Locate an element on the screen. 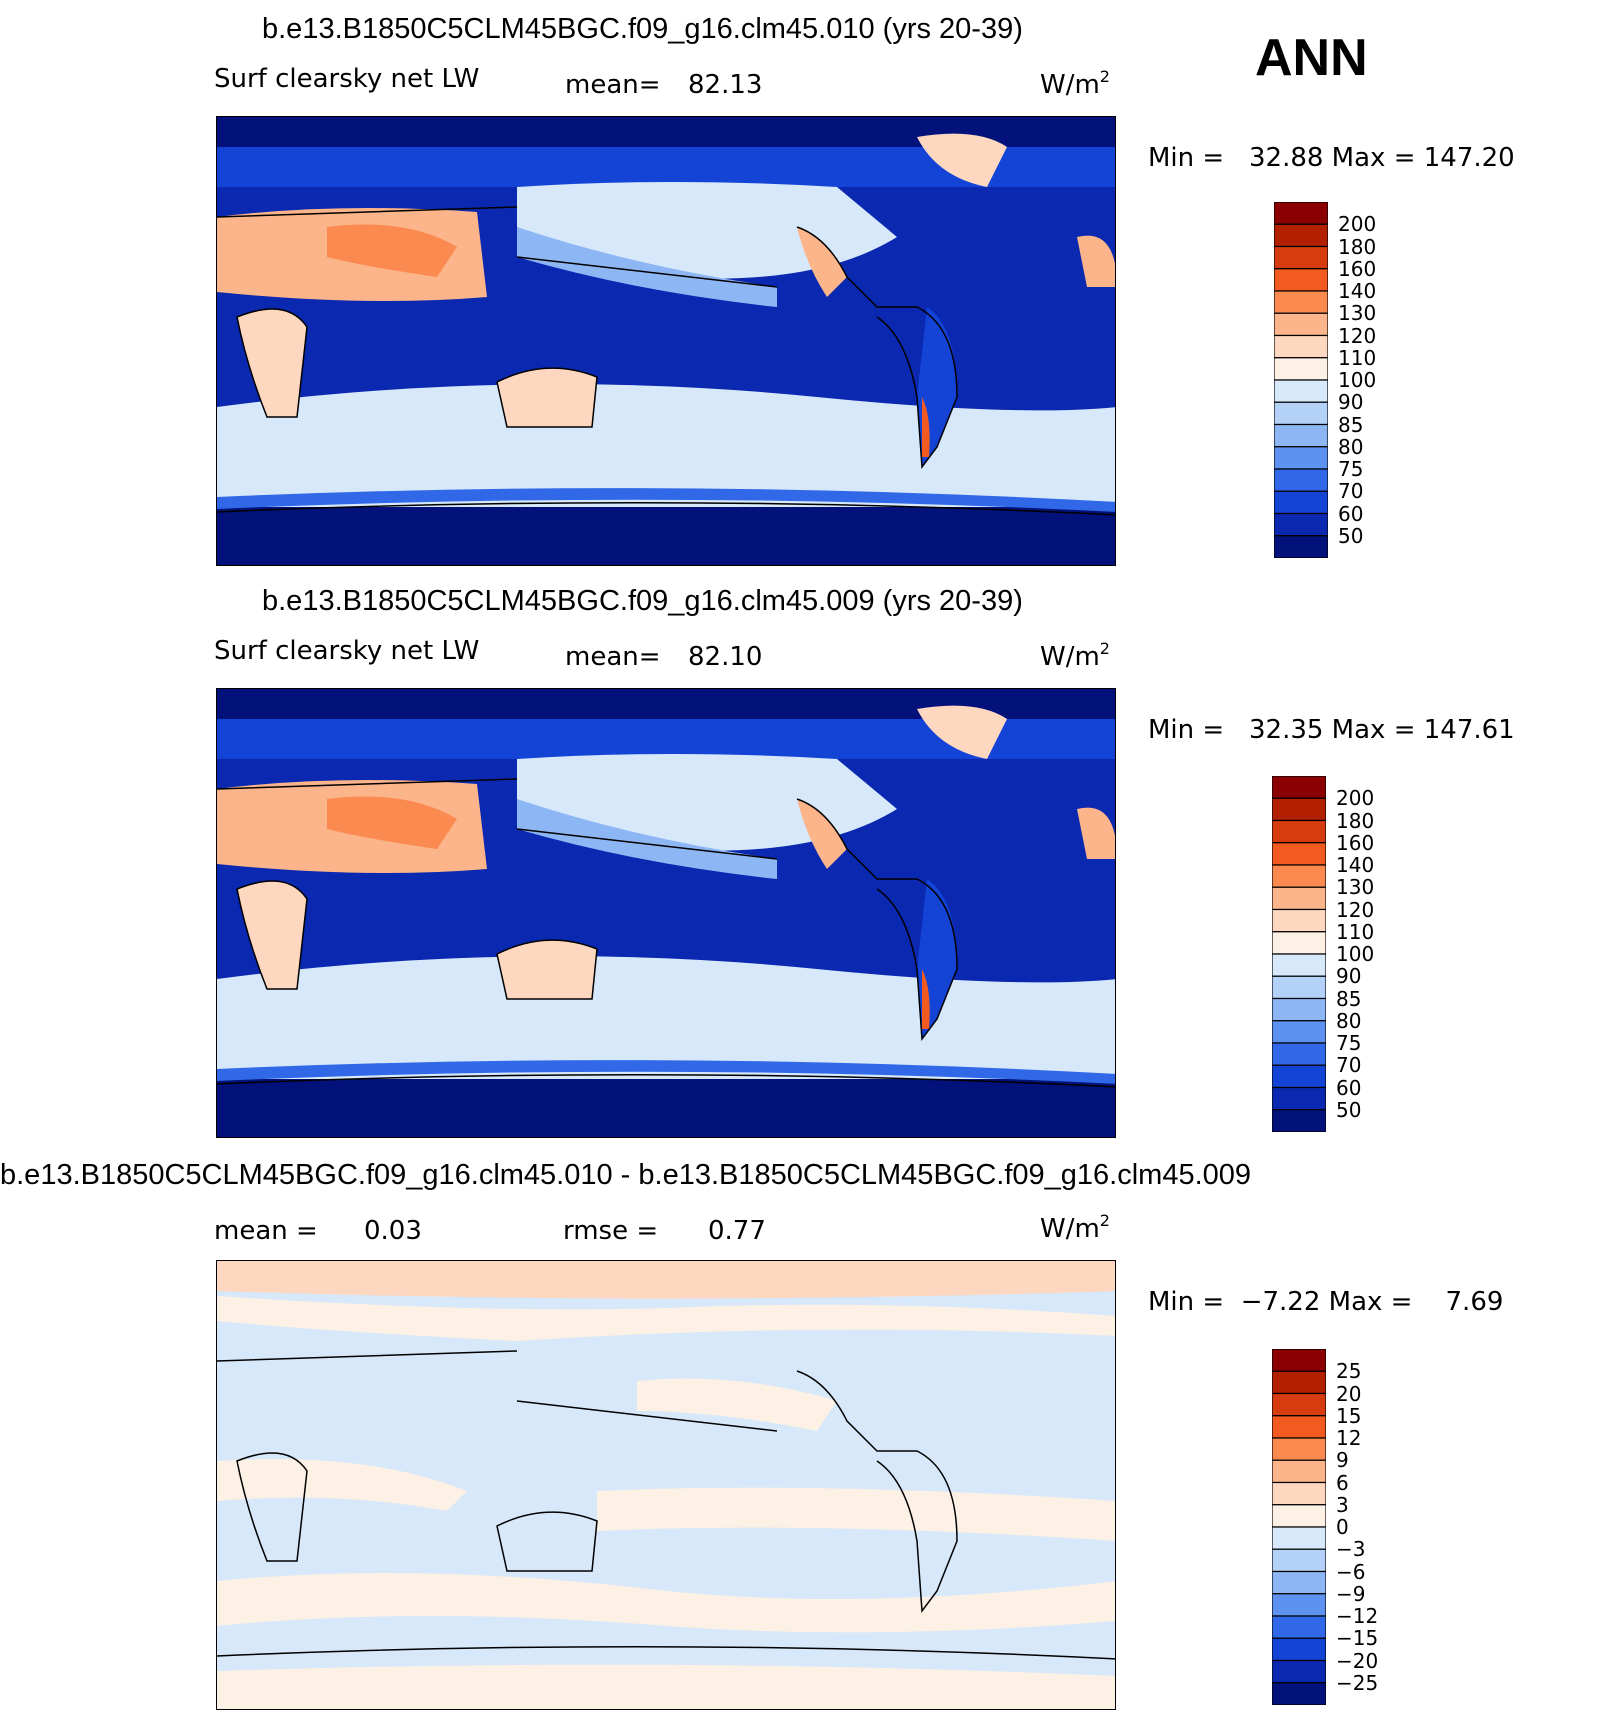 The width and height of the screenshot is (1608, 1719). panel-3-colorbar-swatches is located at coordinates (1299, 1527).